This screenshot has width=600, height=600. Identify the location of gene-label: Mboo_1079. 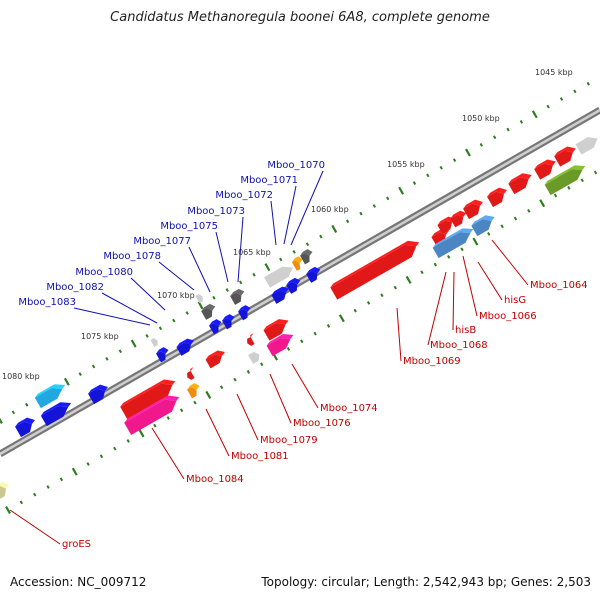
(277, 419).